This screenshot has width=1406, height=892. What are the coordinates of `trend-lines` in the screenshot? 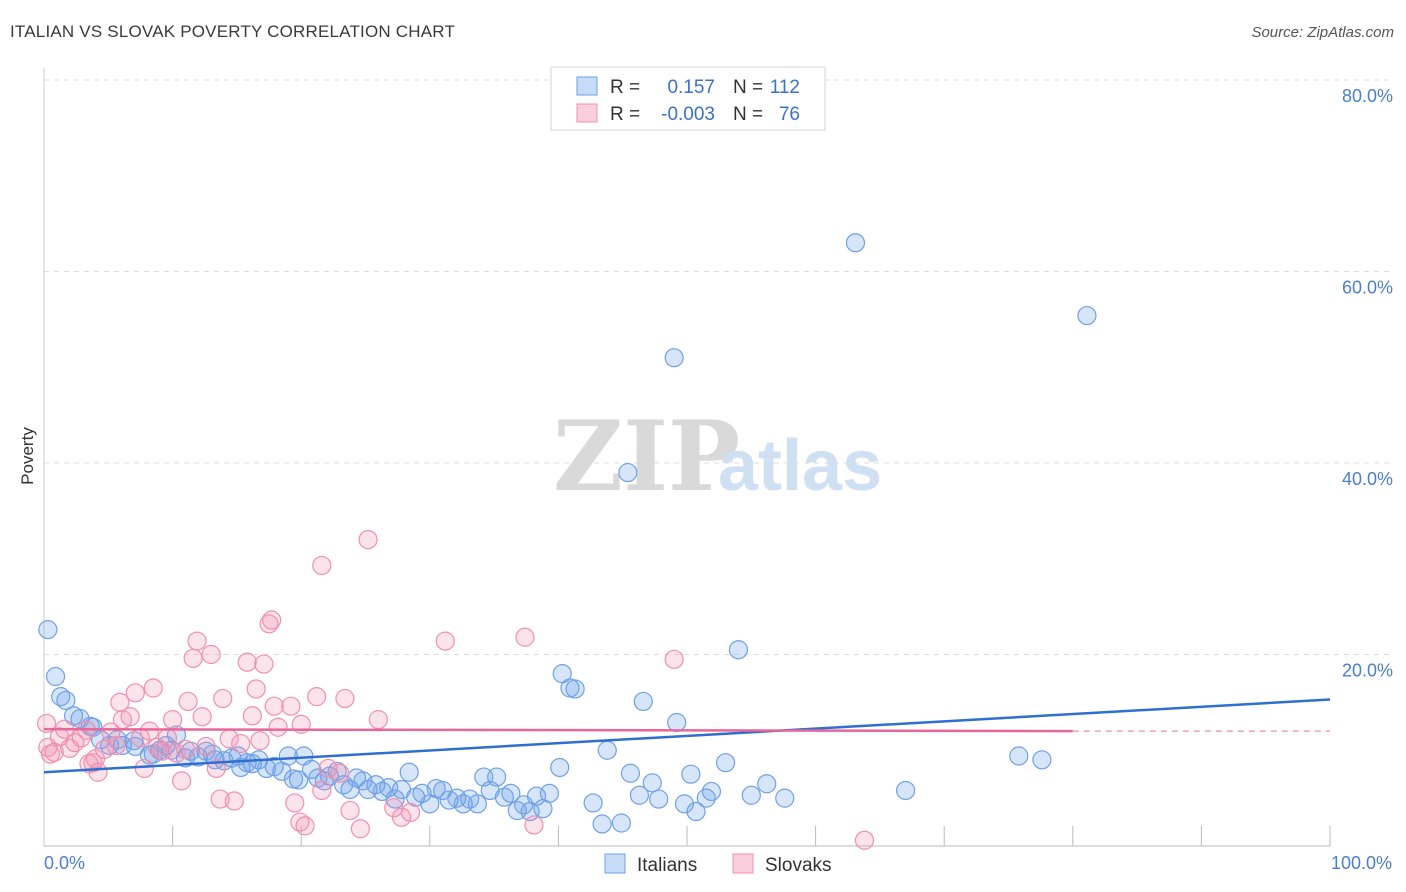 It's located at (687, 736).